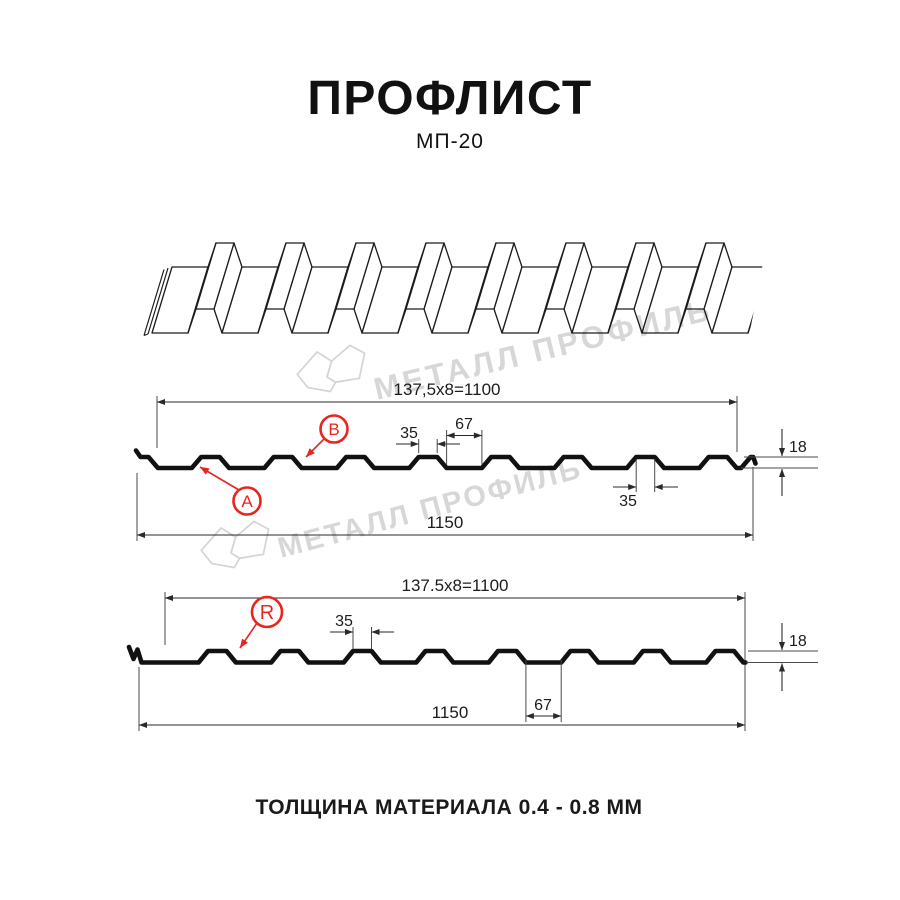  I want to click on material-thickness-note: ТОЛЩИНА МАТЕРИАЛА 0.4 - 0.8 ММ, so click(448, 807).